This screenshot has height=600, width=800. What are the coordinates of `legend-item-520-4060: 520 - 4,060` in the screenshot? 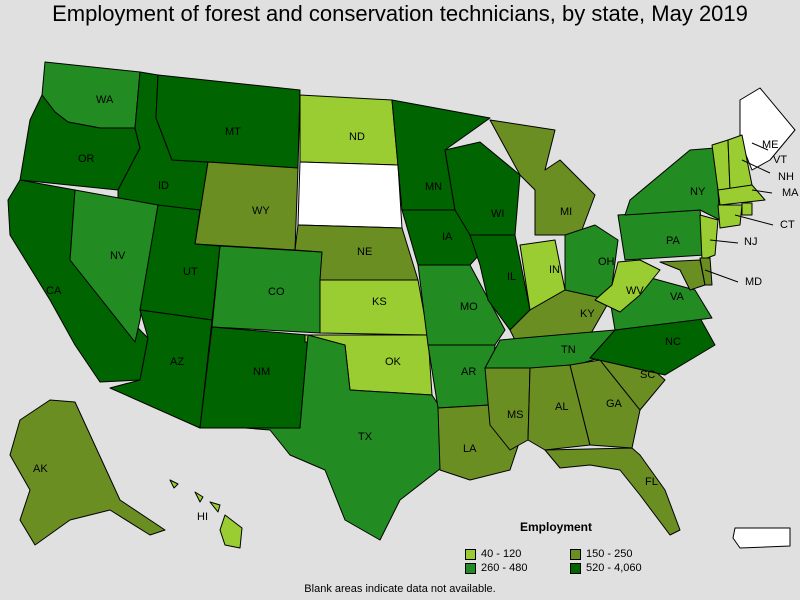 It's located at (606, 568).